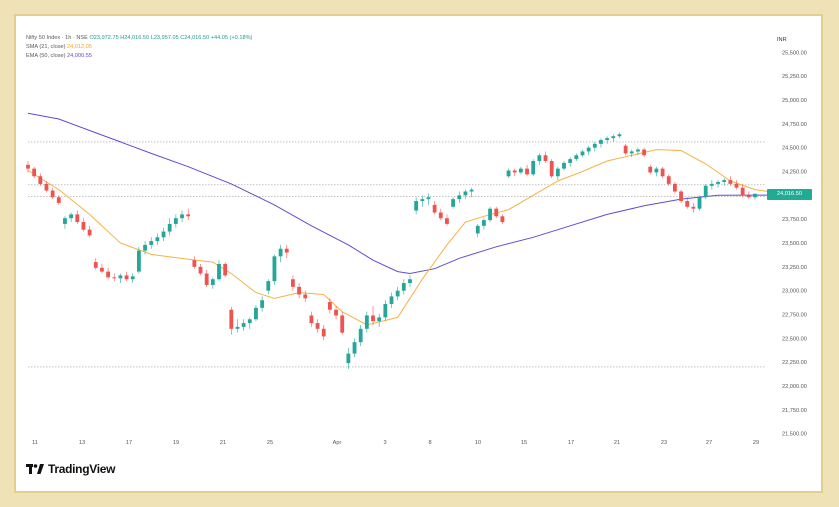  I want to click on legend-sma-row: SMA (21, close) 24,012.05, so click(139, 47).